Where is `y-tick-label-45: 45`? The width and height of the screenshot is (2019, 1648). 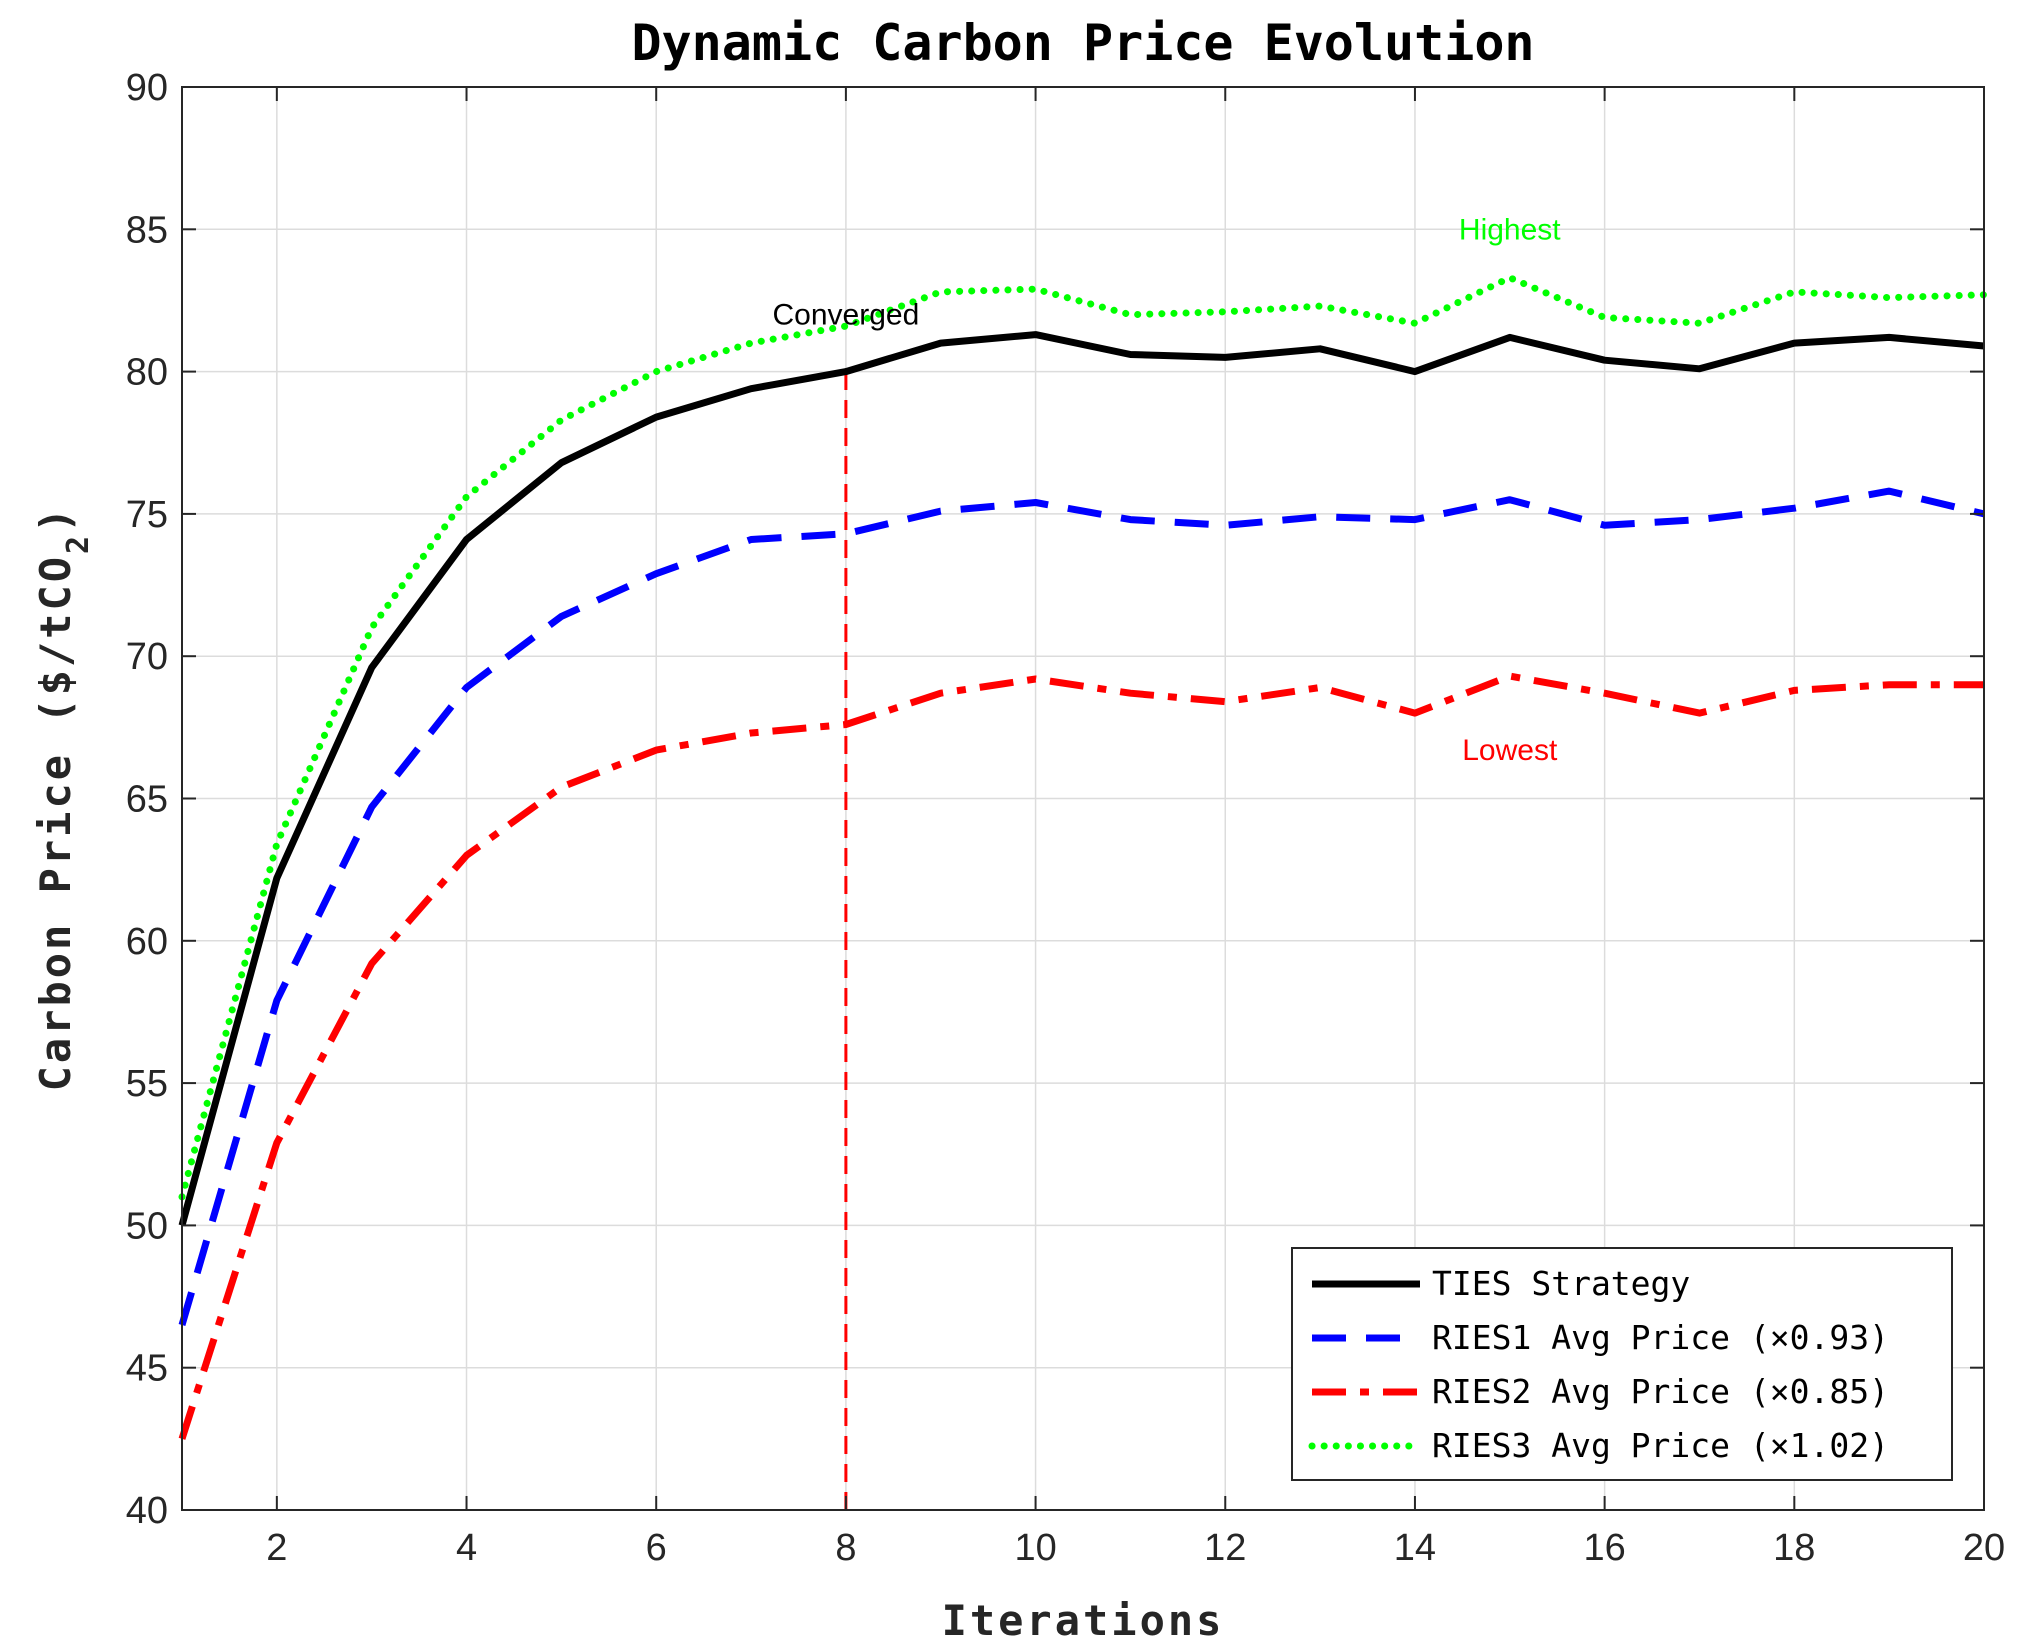
y-tick-label-45: 45 is located at coordinates (147, 1369).